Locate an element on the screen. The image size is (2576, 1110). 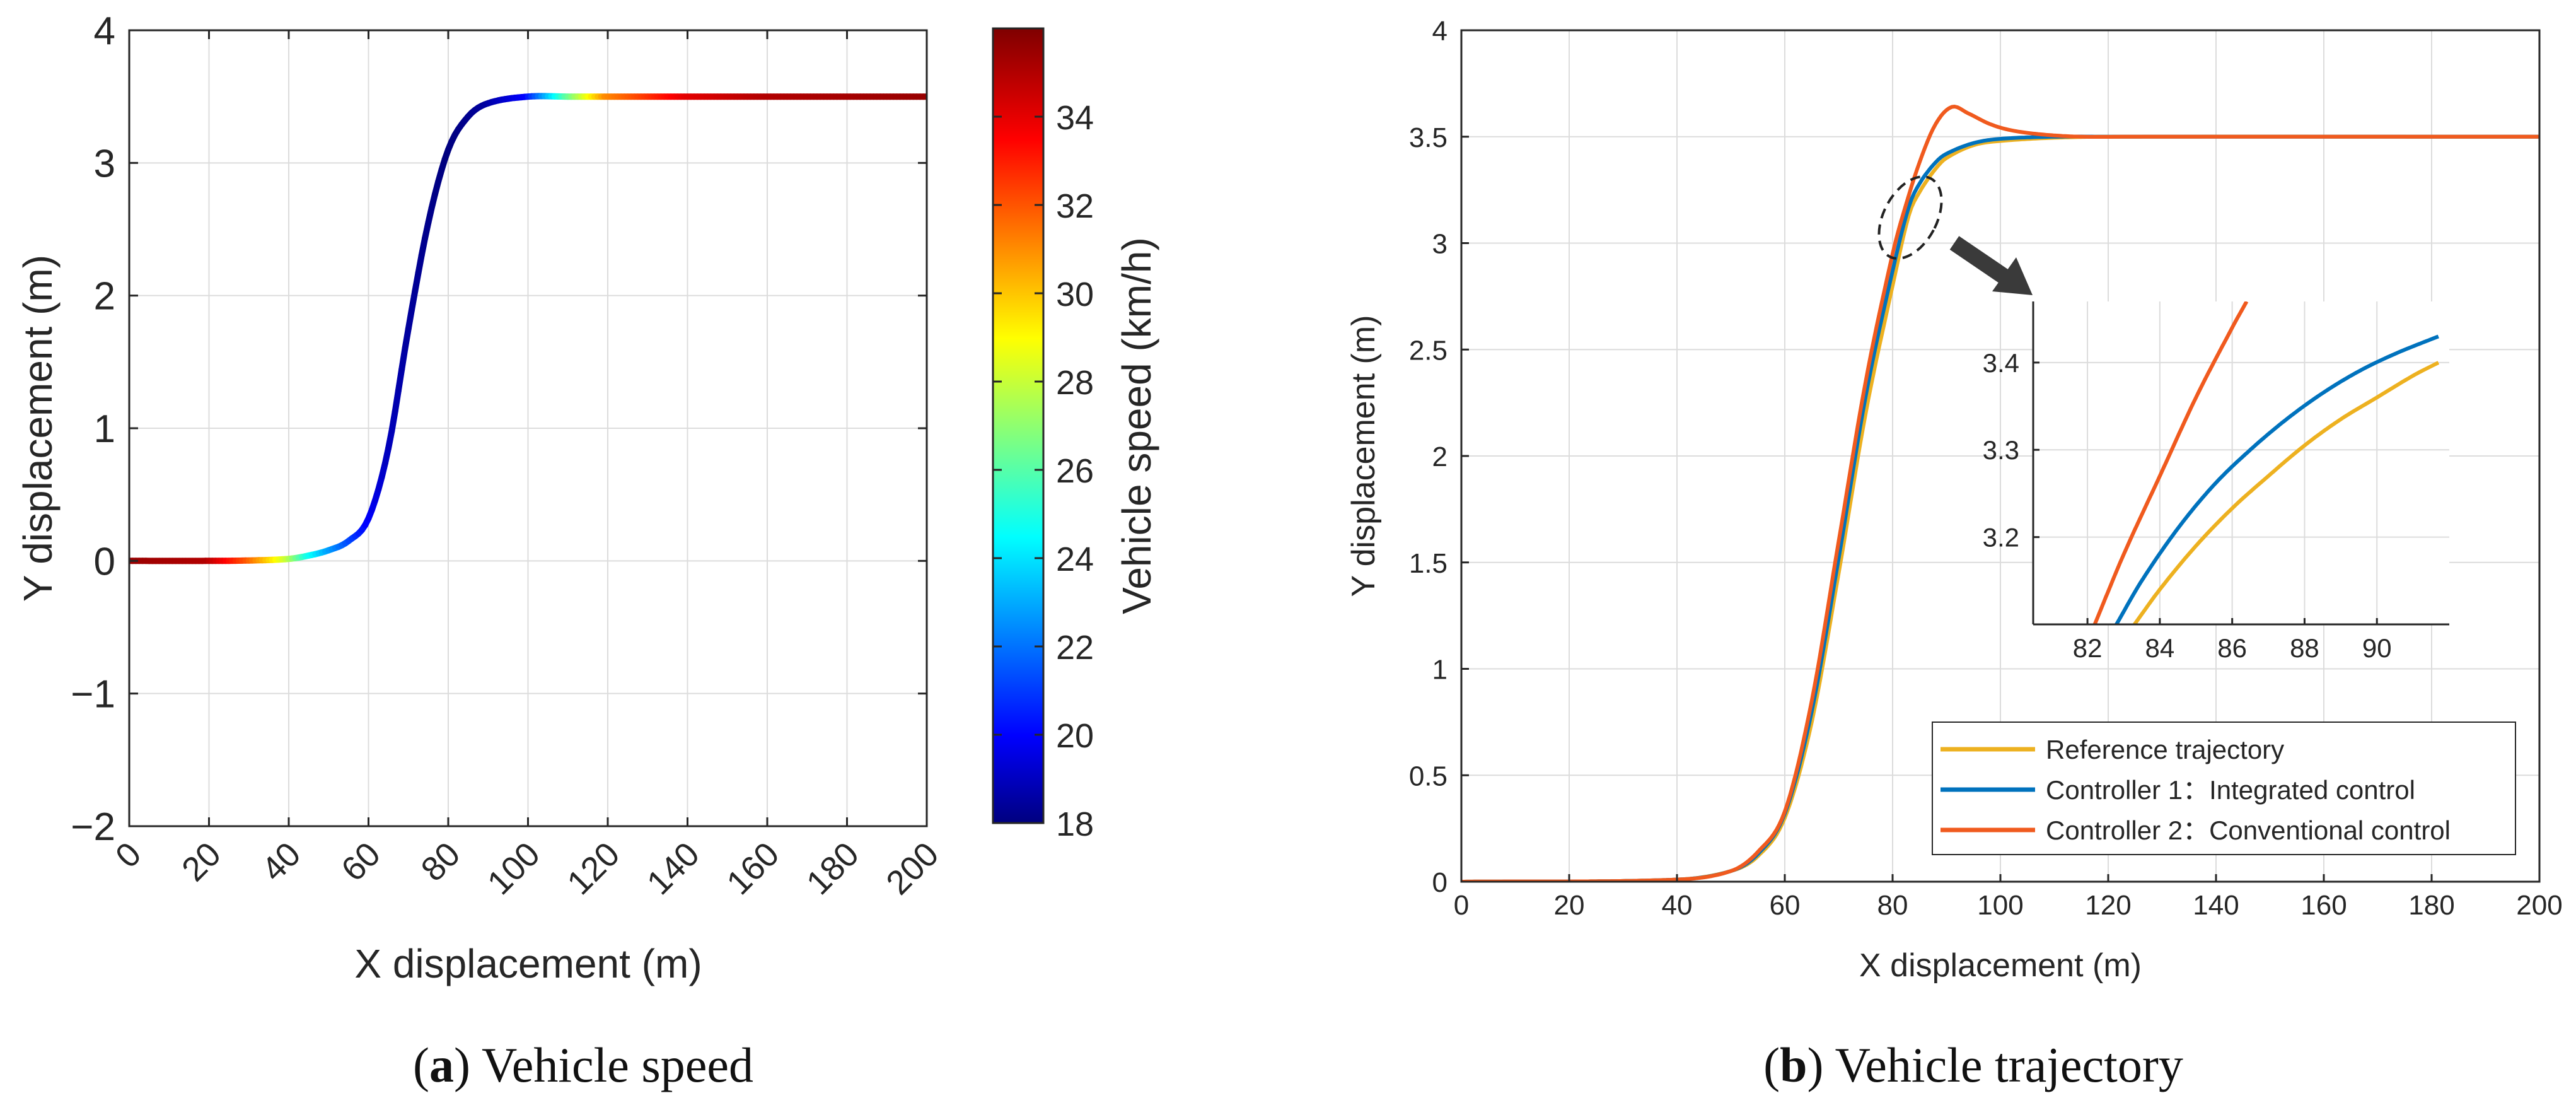
zoom-region-ellipse is located at coordinates (1910, 217).